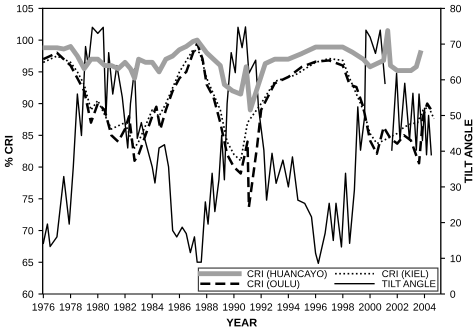 The width and height of the screenshot is (474, 336). Describe the element at coordinates (405, 275) in the screenshot. I see `legend-label: CRI (KIEL)` at that location.